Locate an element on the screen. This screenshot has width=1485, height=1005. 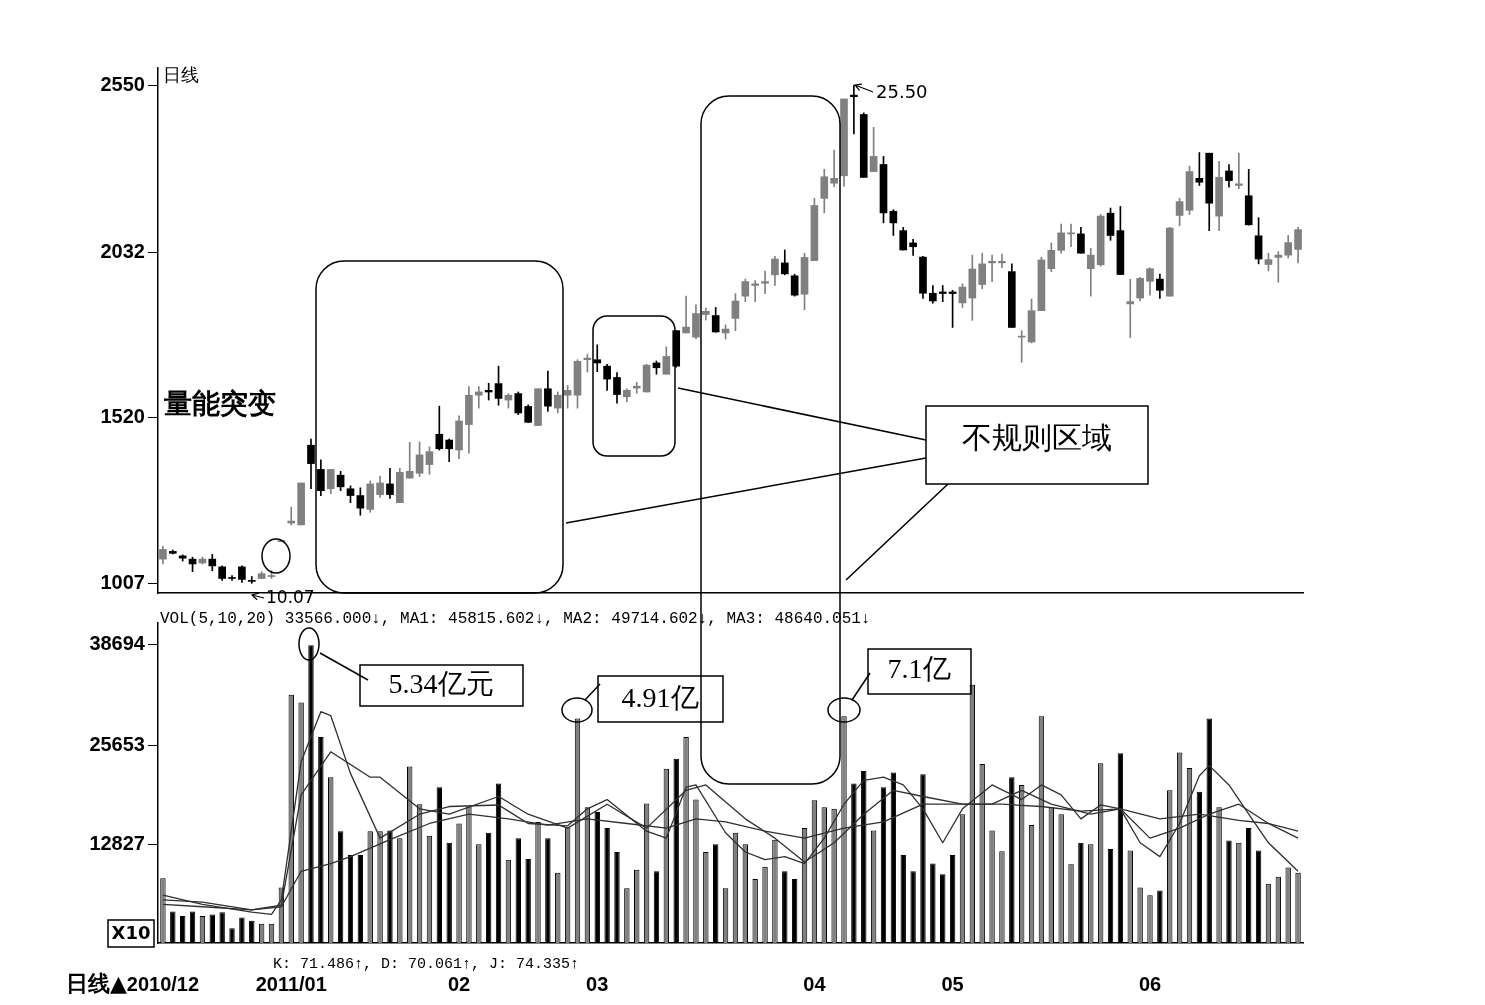
y-tick-label: 25653 is located at coordinates (117, 743).